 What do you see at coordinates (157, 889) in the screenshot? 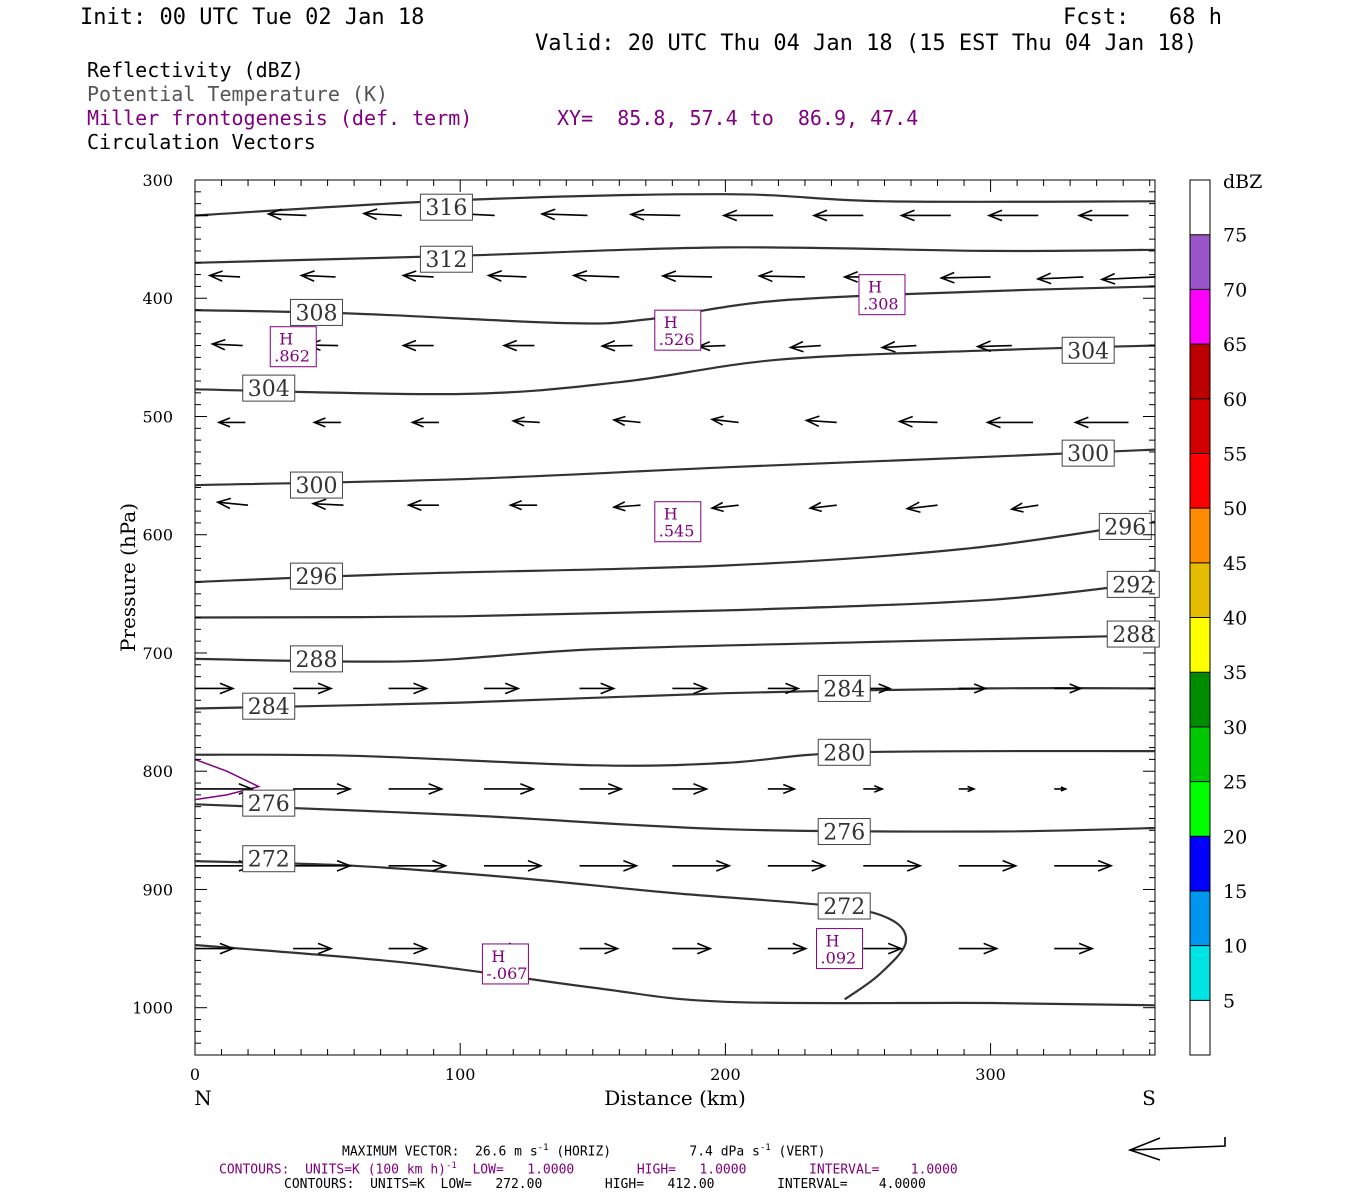
I see `y-tick-label: 900` at bounding box center [157, 889].